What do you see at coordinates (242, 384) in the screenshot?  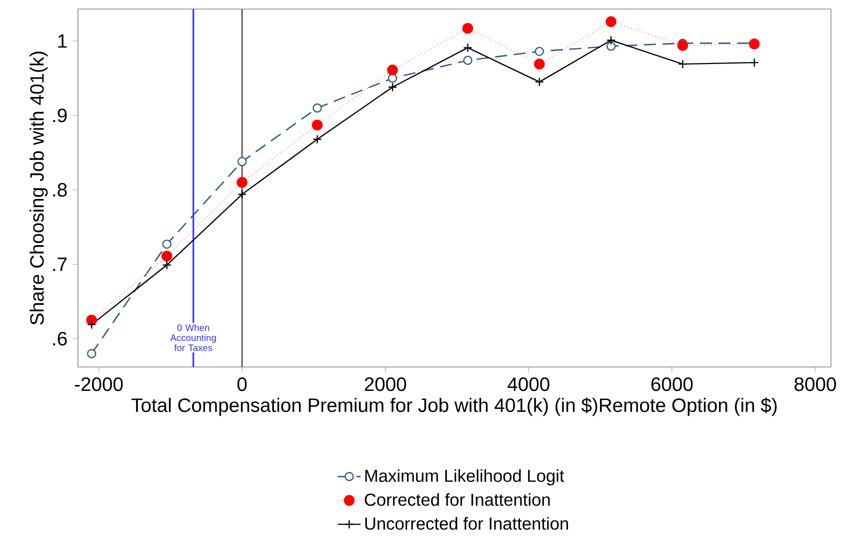 I see `x-tick-label: 0` at bounding box center [242, 384].